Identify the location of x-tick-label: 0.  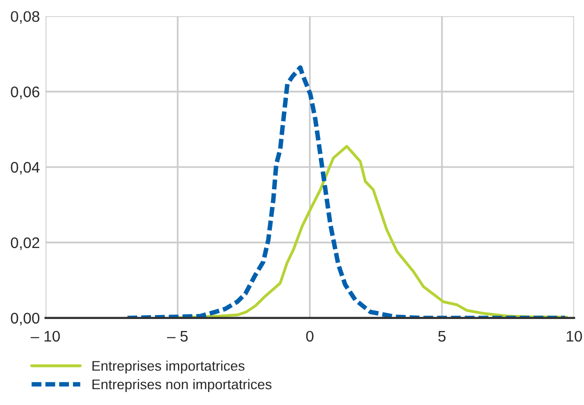
(310, 336).